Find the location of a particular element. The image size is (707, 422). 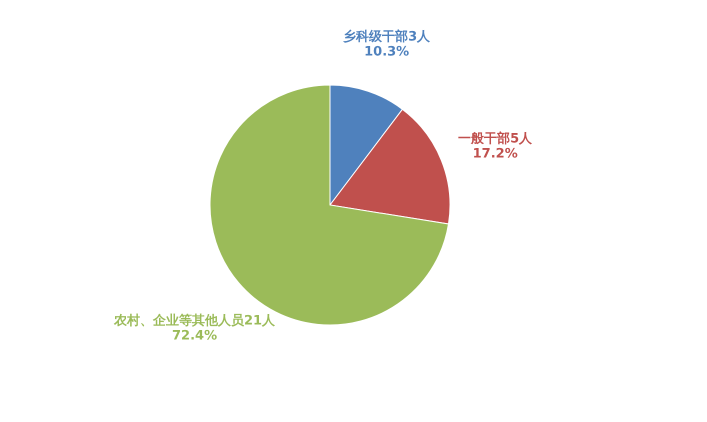

slice-label: 乡科级干部3人 is located at coordinates (387, 36).